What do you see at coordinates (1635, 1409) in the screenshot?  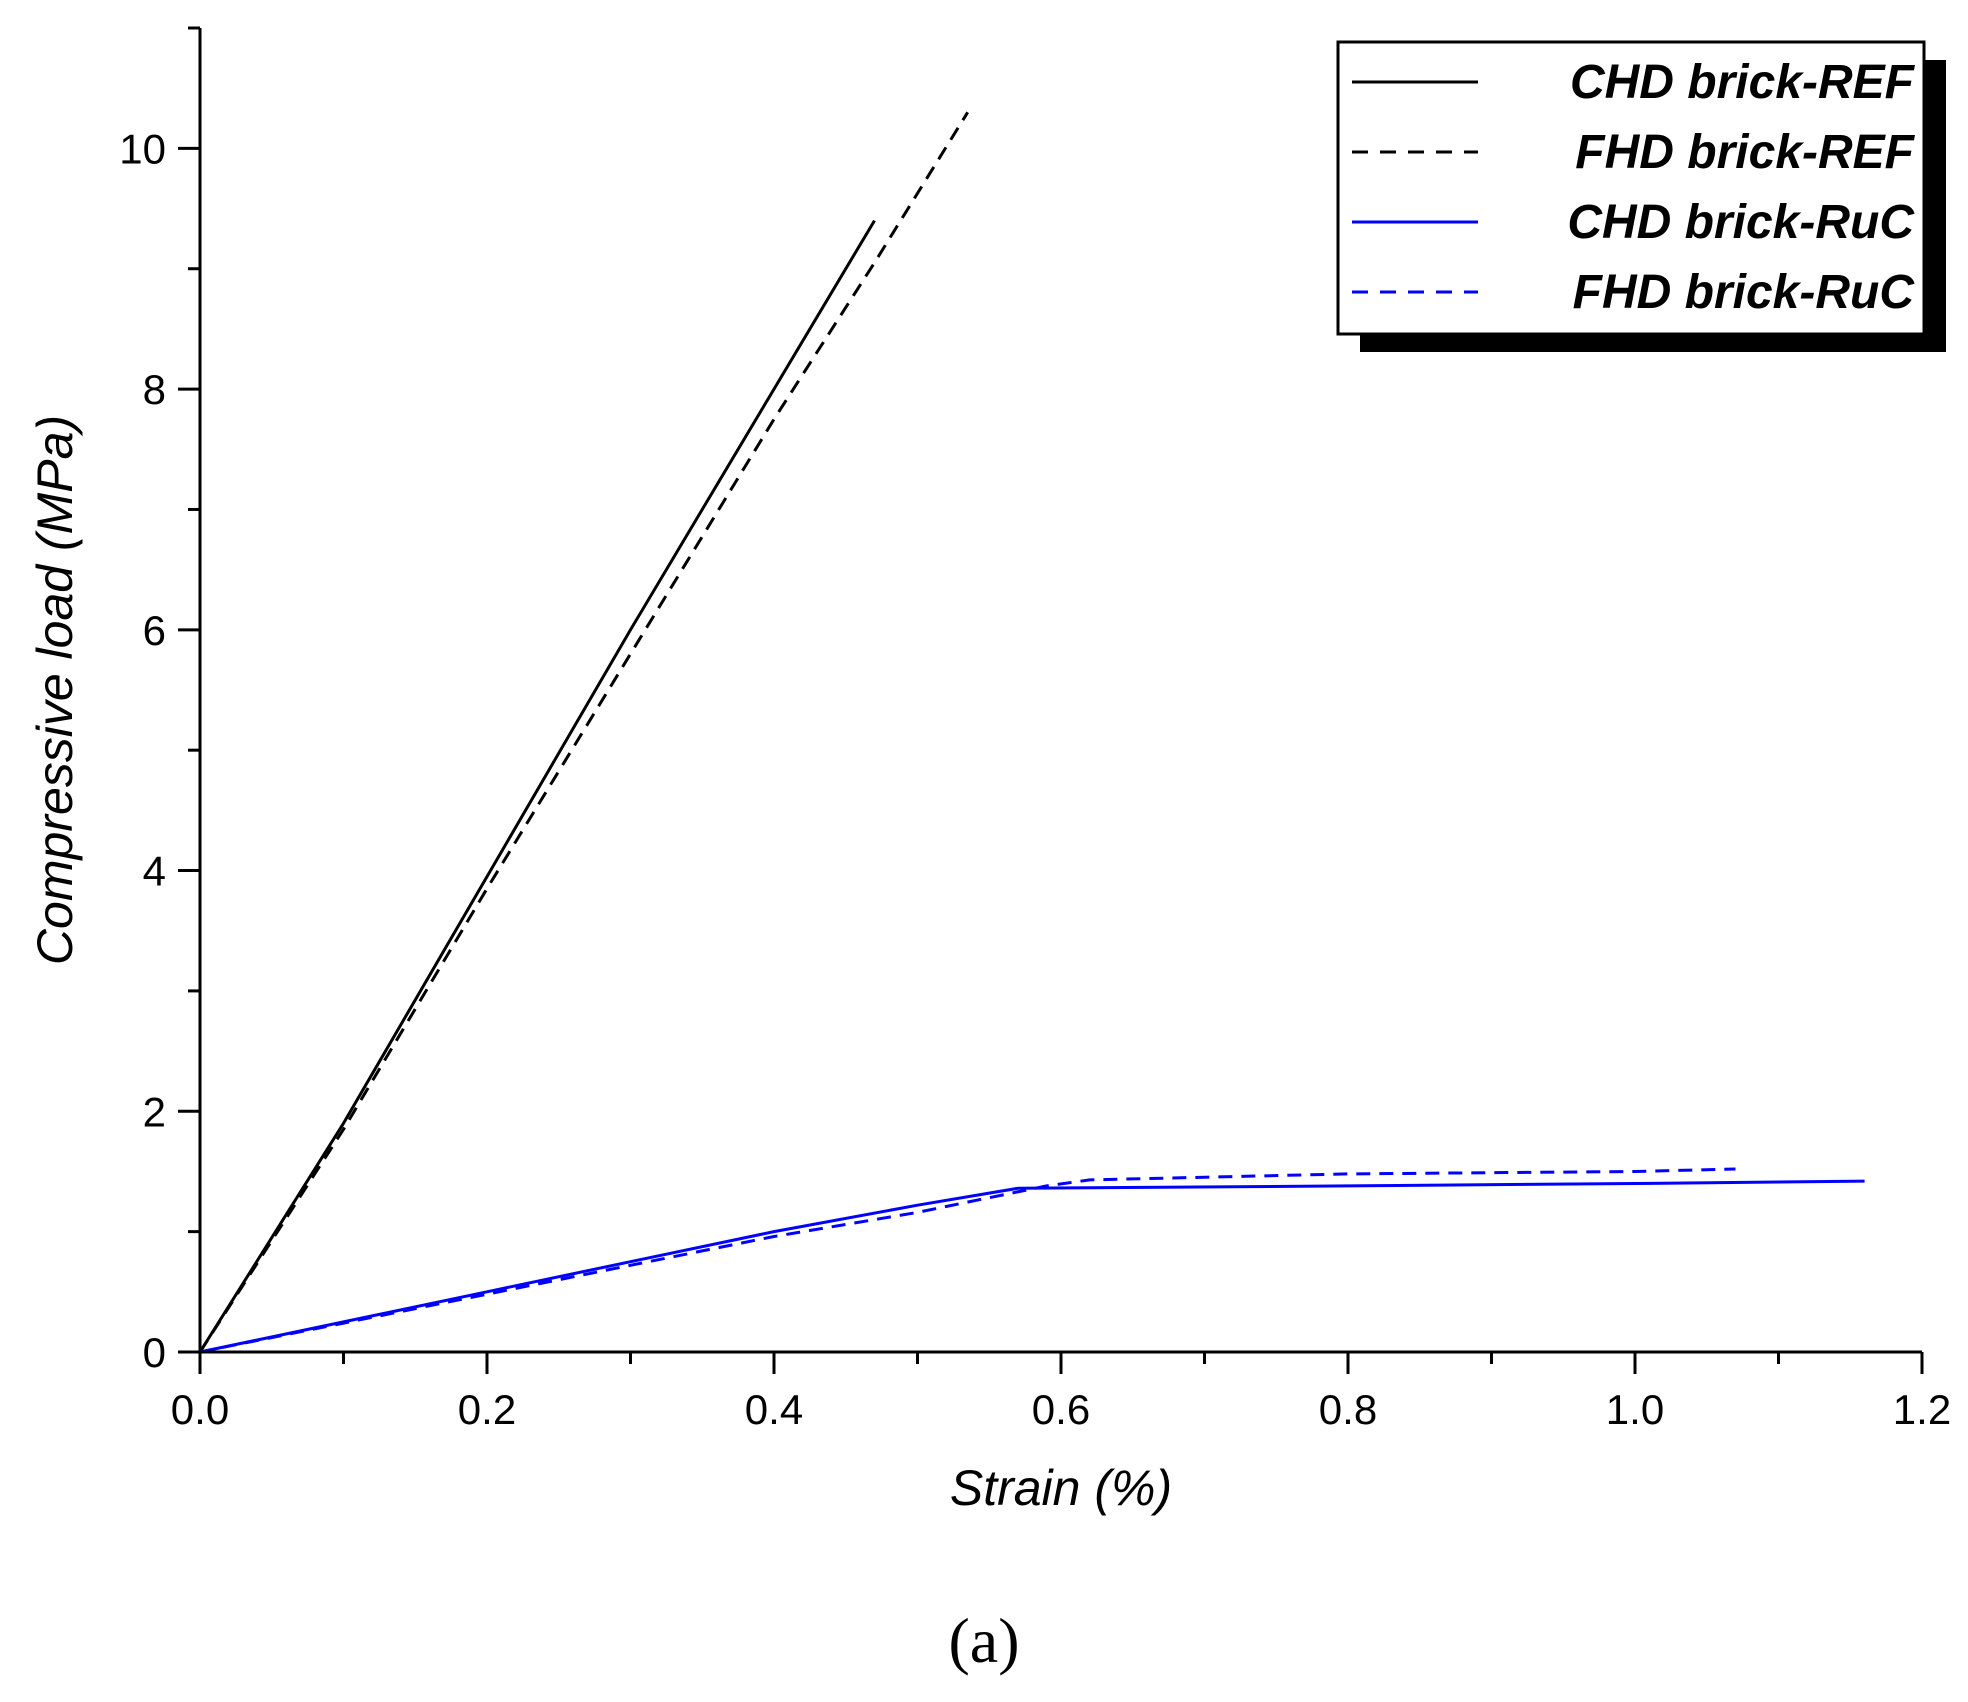 I see `x-tick-label: 1.0` at bounding box center [1635, 1409].